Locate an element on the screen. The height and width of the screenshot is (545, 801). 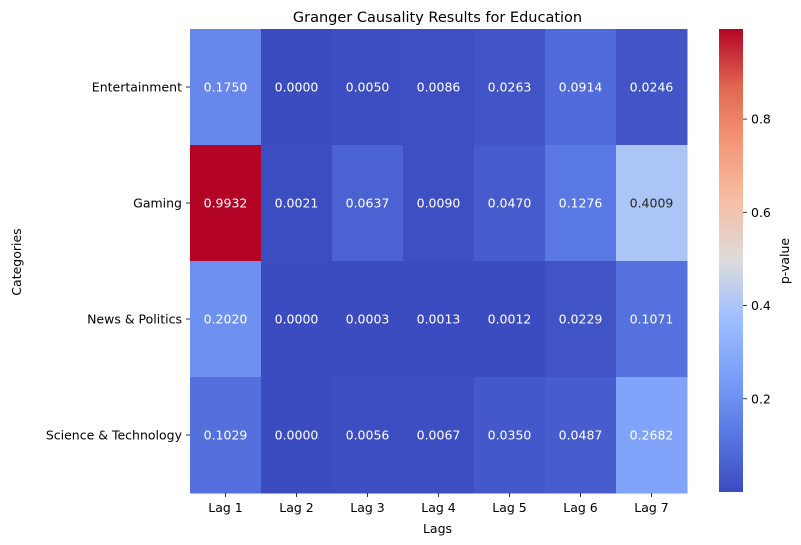
cell-value-label: 0.0229 is located at coordinates (581, 319).